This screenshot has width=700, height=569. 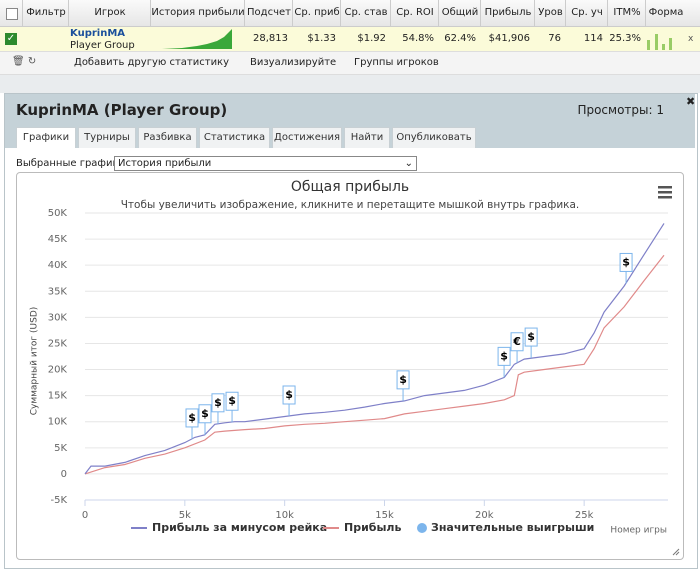 I want to click on toolbar-icons: 🗑 ↻, so click(x=24, y=61).